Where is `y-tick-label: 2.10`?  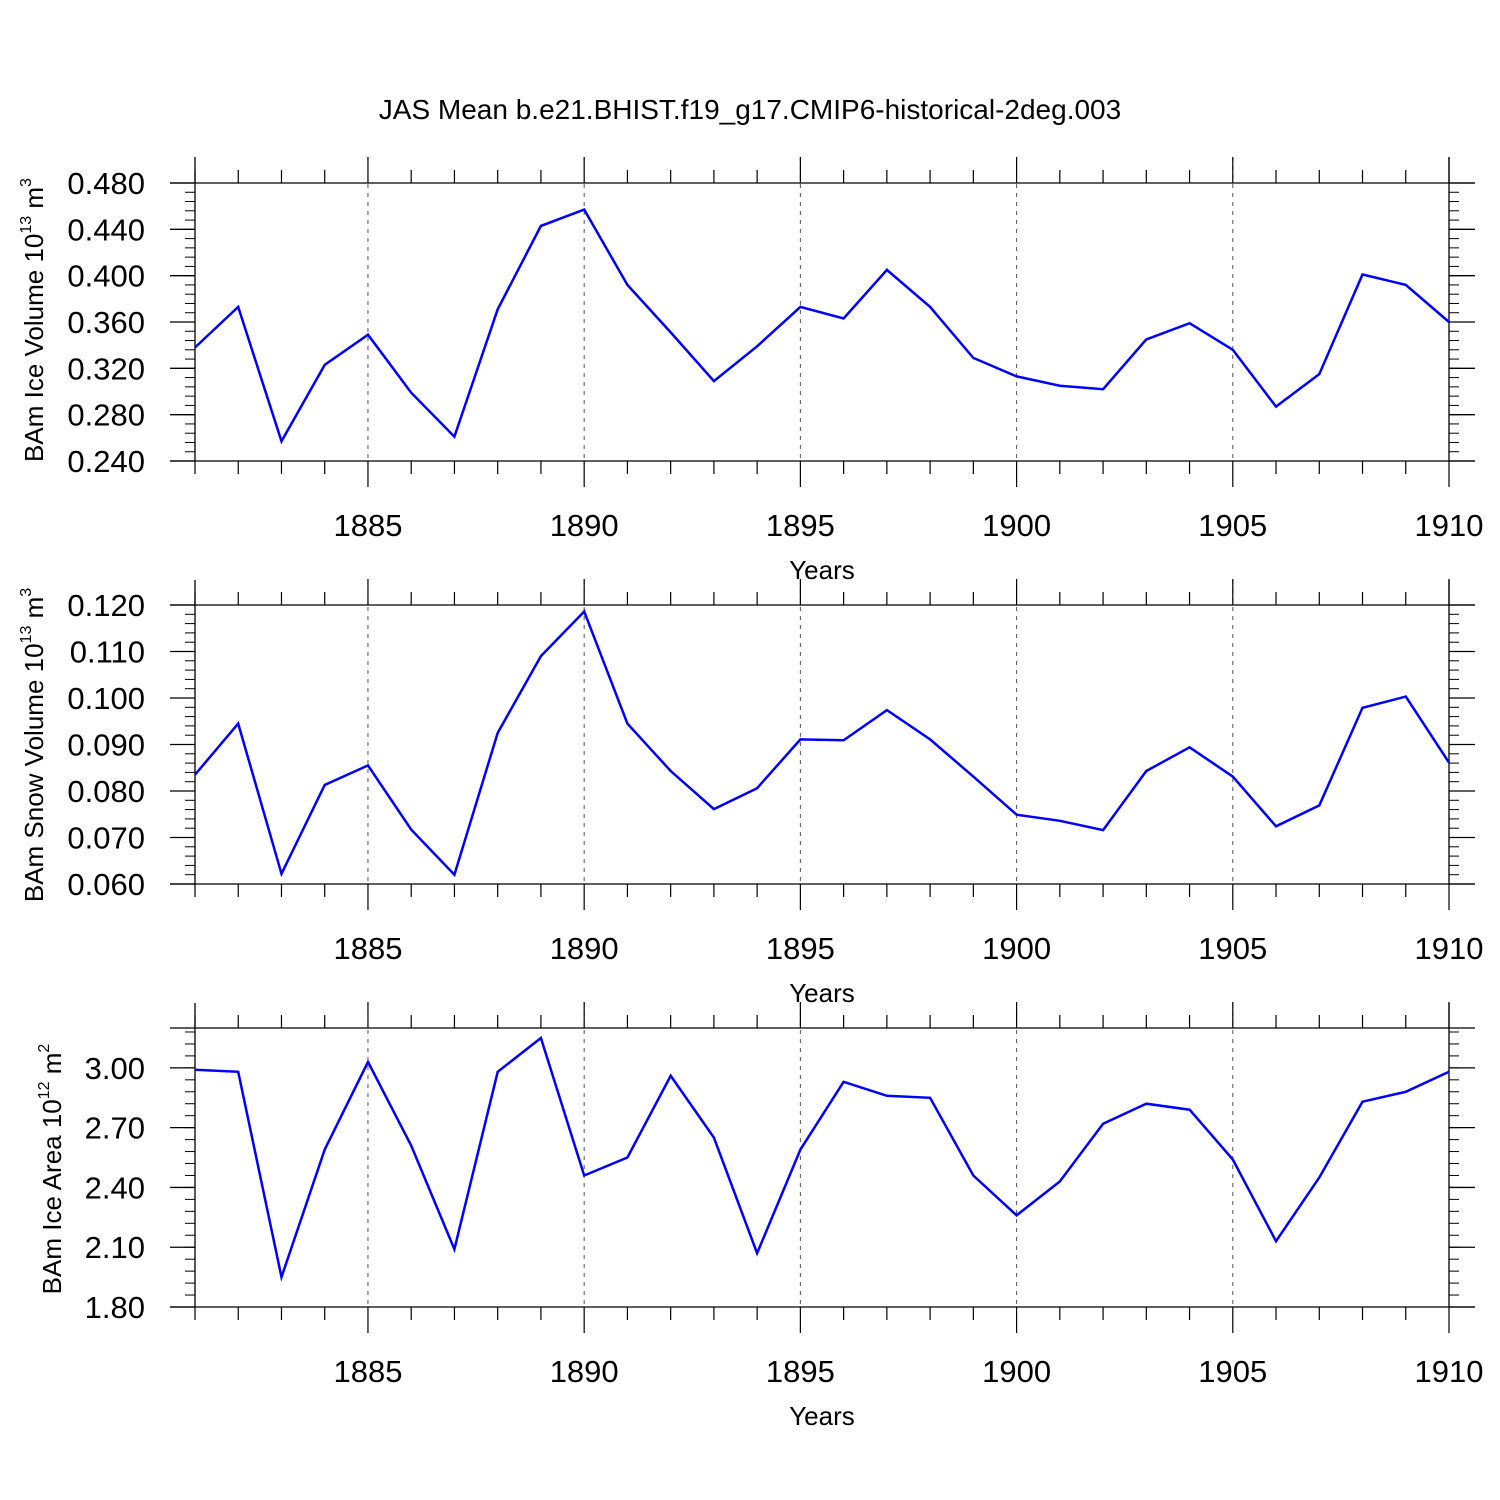
y-tick-label: 2.10 is located at coordinates (115, 1247).